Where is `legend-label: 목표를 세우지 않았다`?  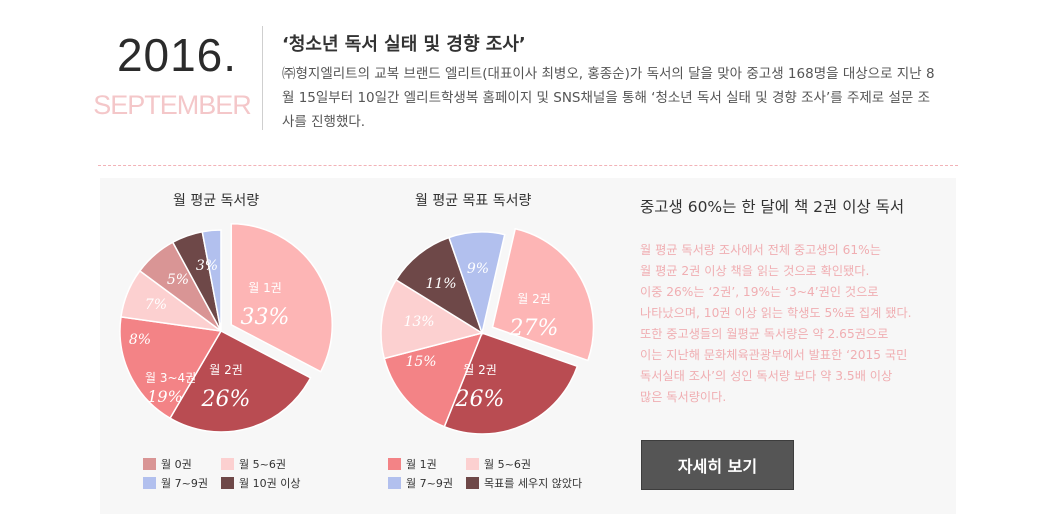 legend-label: 목표를 세우지 않았다 is located at coordinates (533, 483).